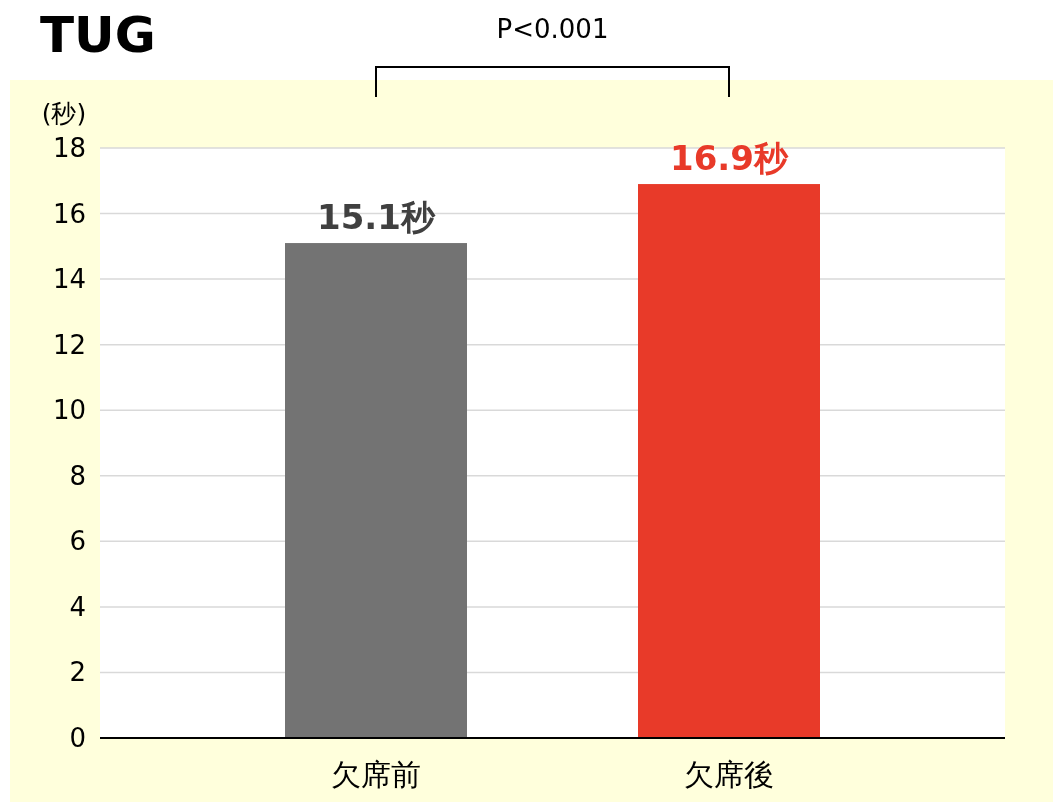  I want to click on data-label: 16.9秒, so click(729, 158).